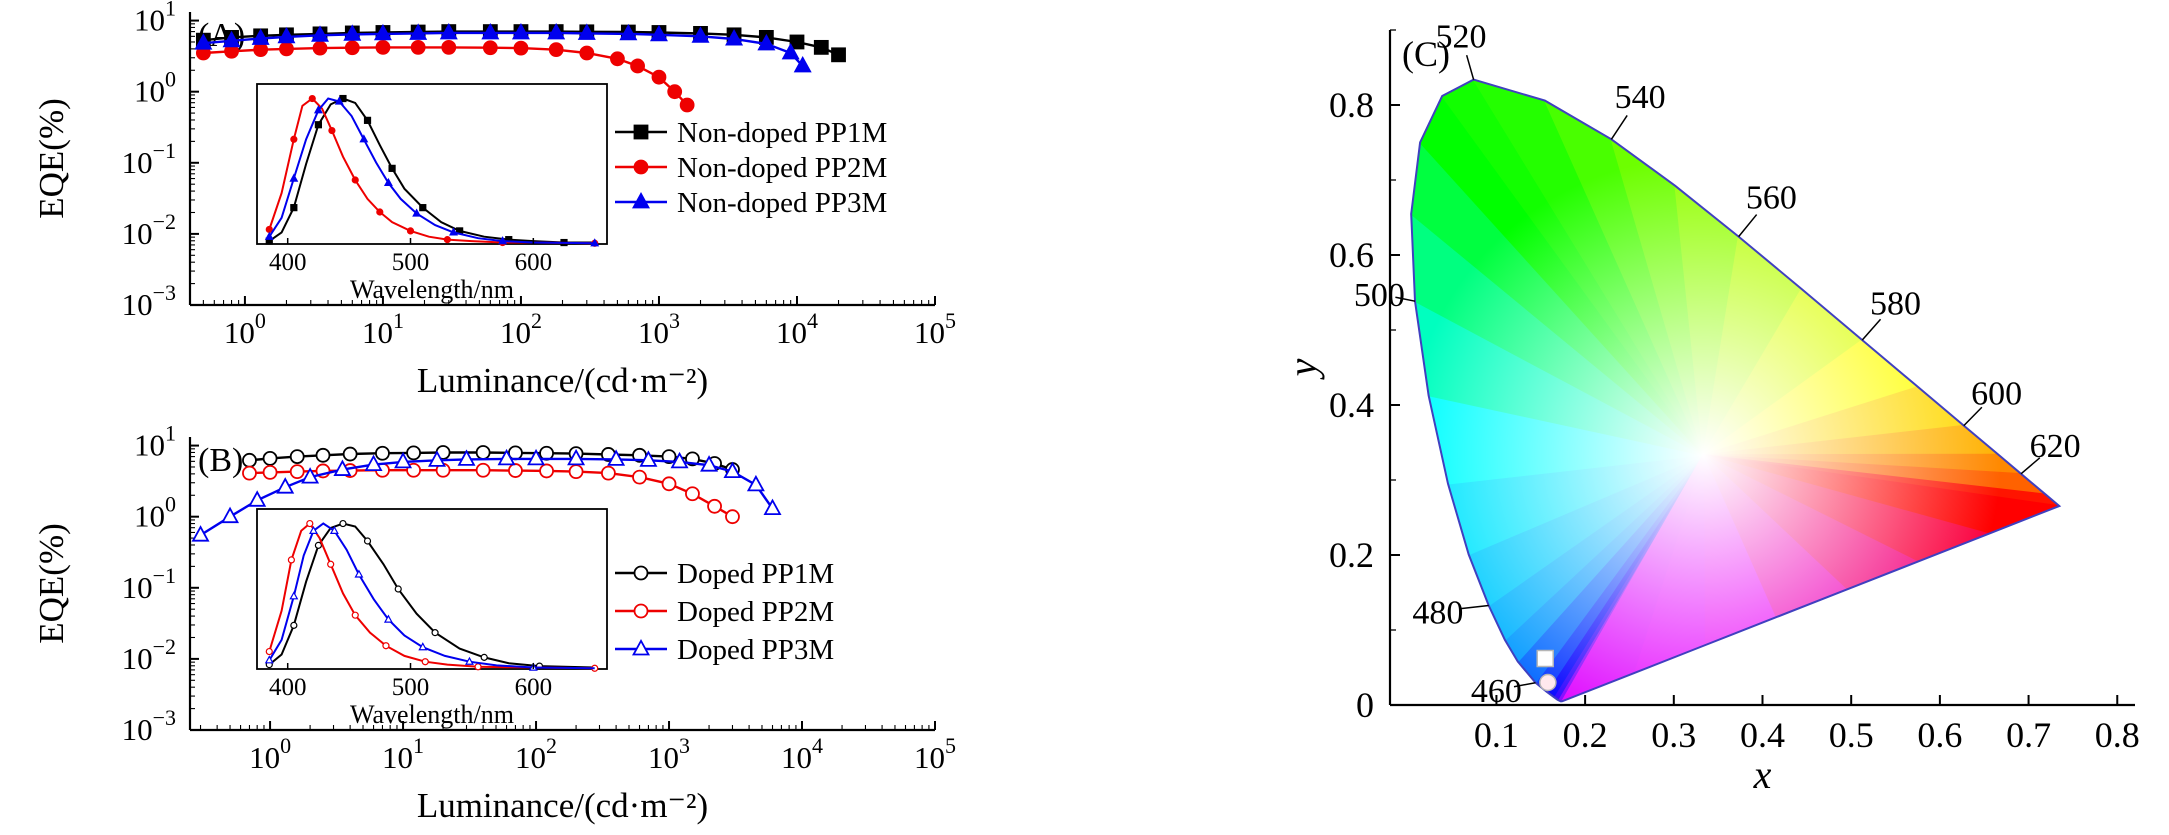  Describe the element at coordinates (1762, 774) in the screenshot. I see `x-axis-label: x` at that location.